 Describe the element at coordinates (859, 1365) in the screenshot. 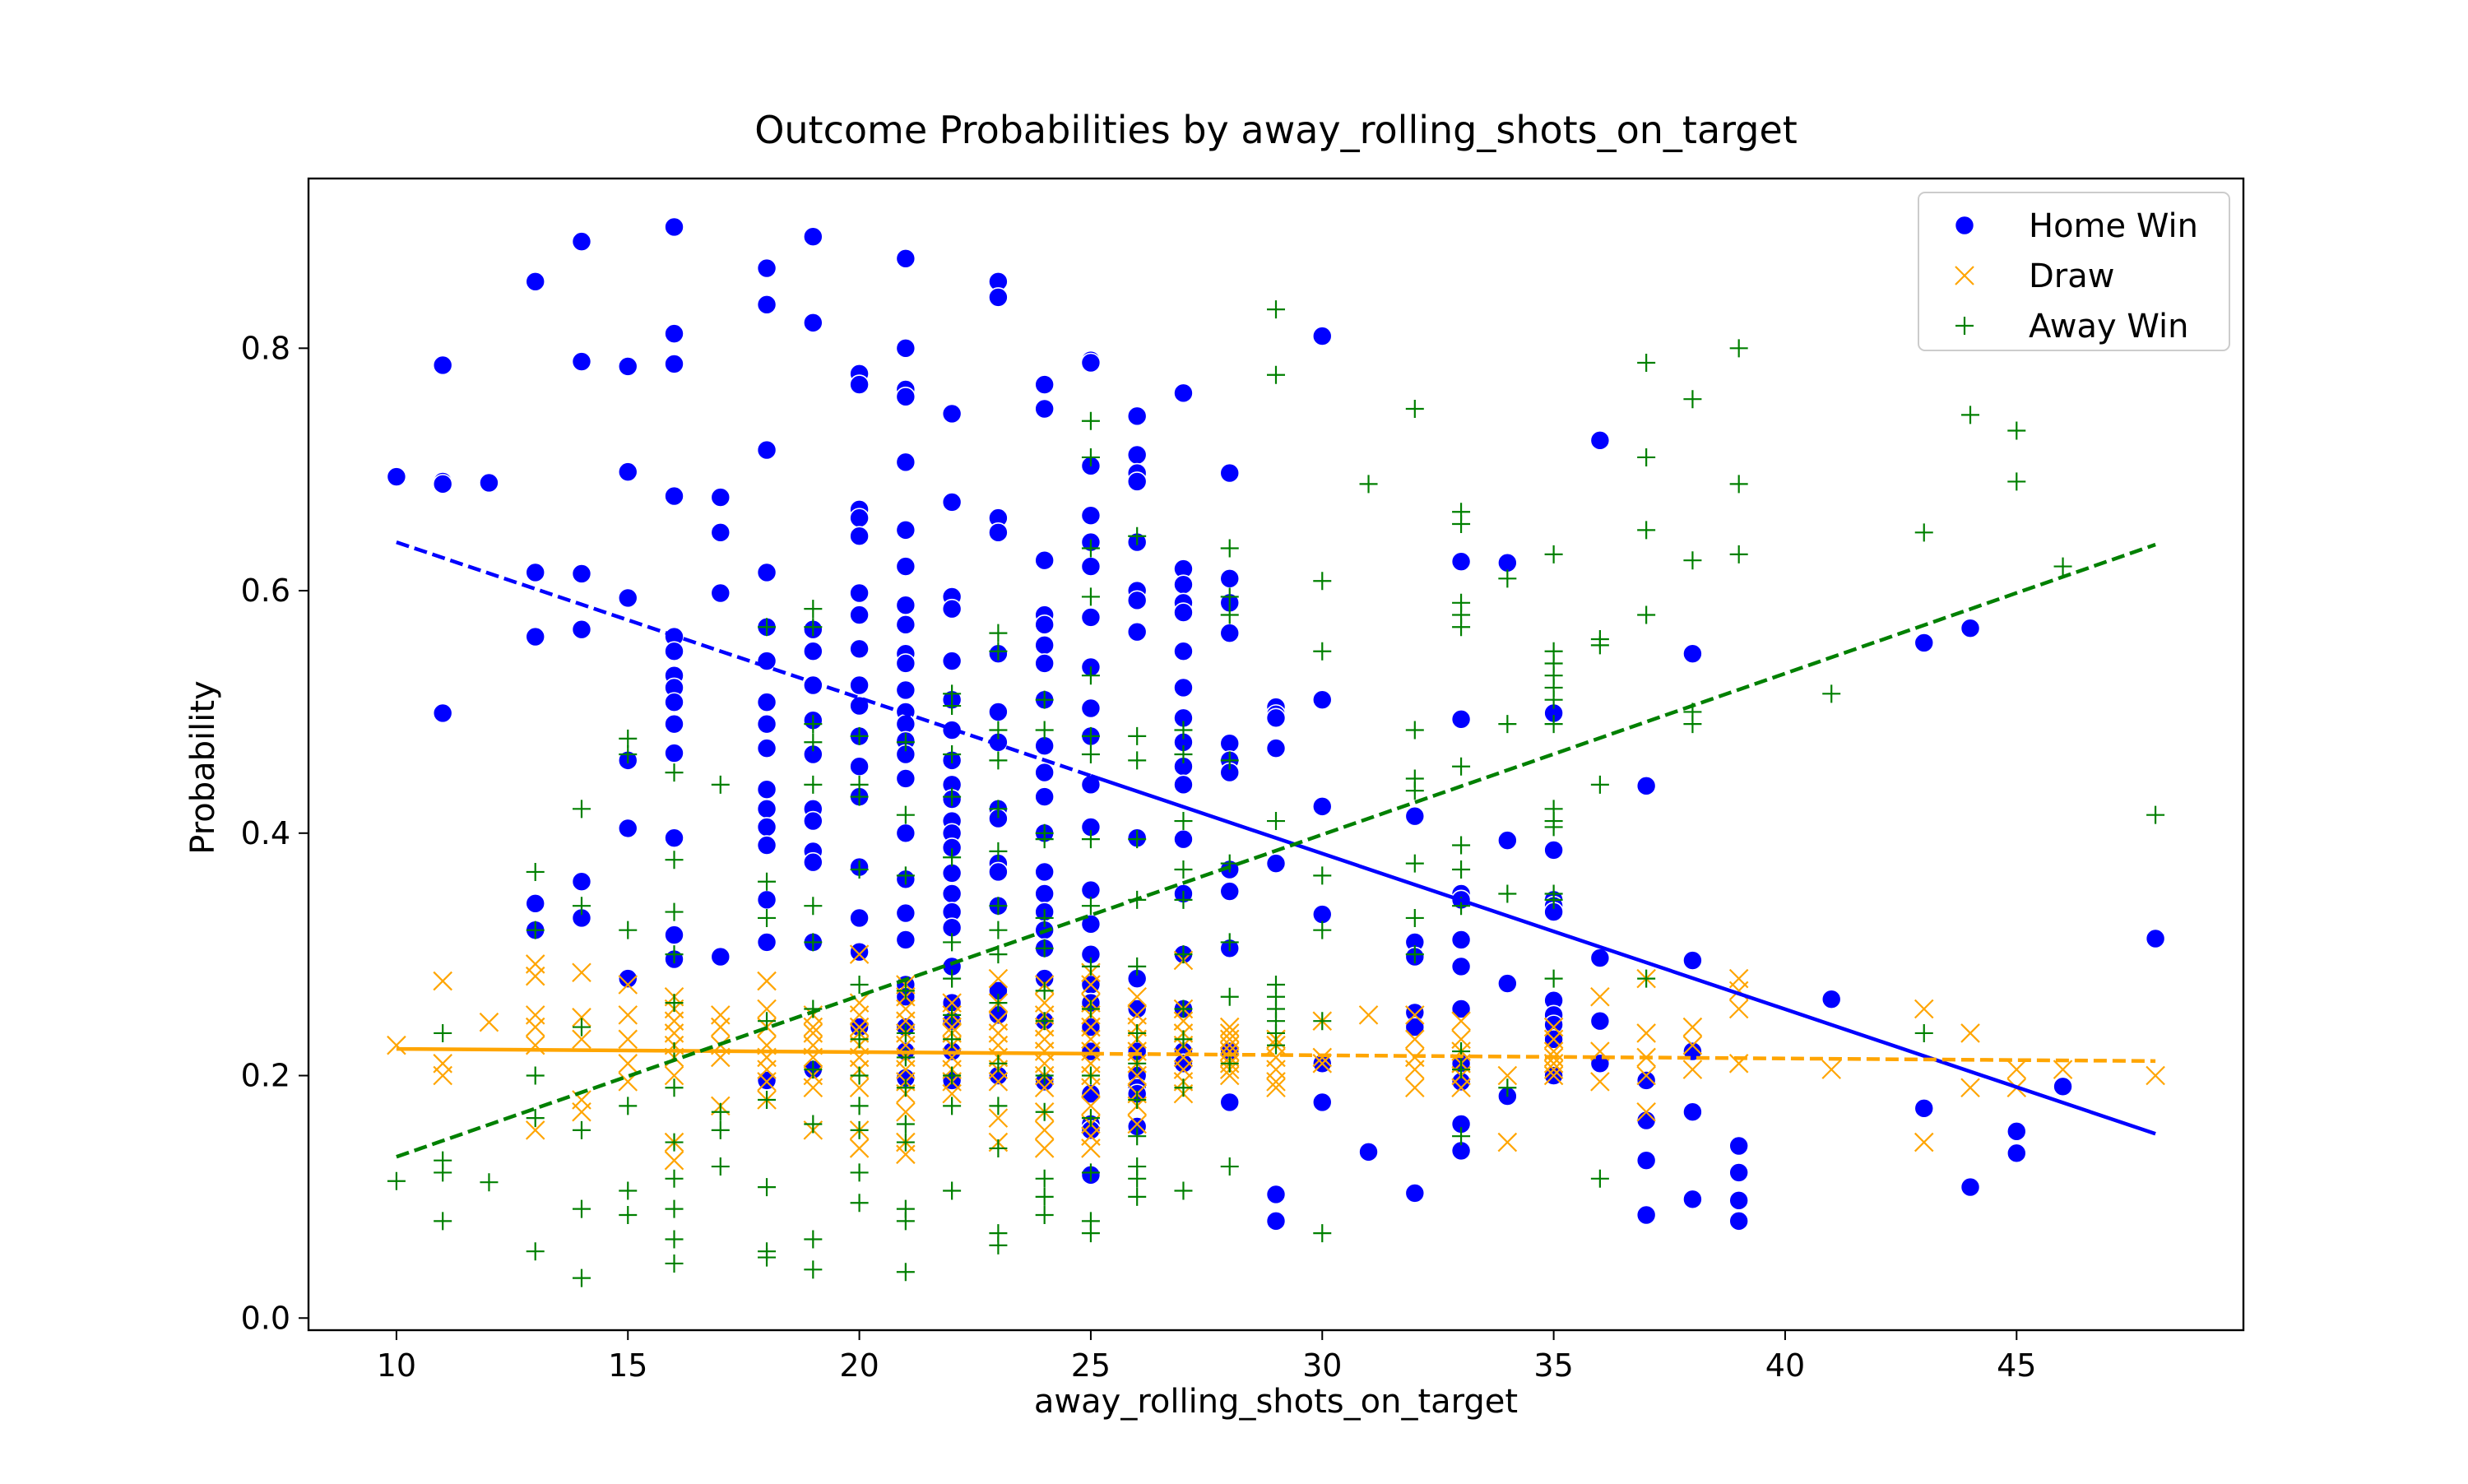

I see `x-tick-label: 20` at that location.